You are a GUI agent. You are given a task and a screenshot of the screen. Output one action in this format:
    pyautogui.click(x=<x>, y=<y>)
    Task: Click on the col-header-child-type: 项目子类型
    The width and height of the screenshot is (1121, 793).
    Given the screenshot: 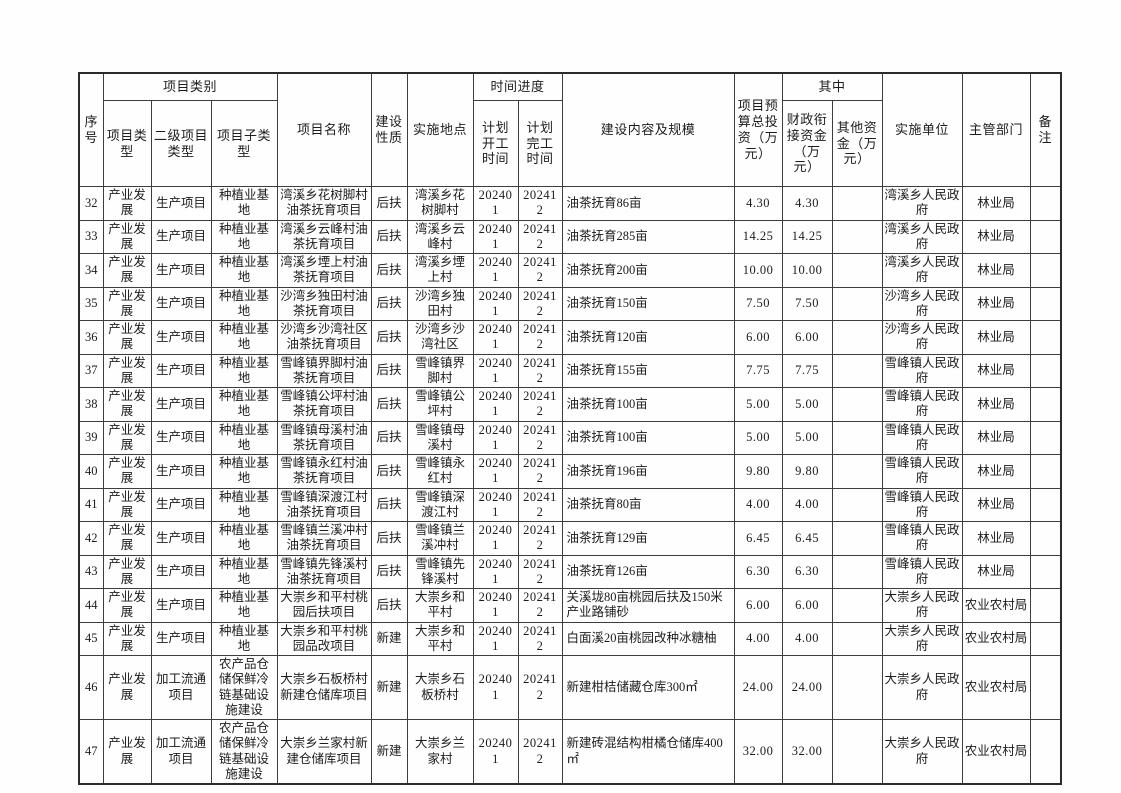 What is the action you would take?
    pyautogui.click(x=244, y=143)
    